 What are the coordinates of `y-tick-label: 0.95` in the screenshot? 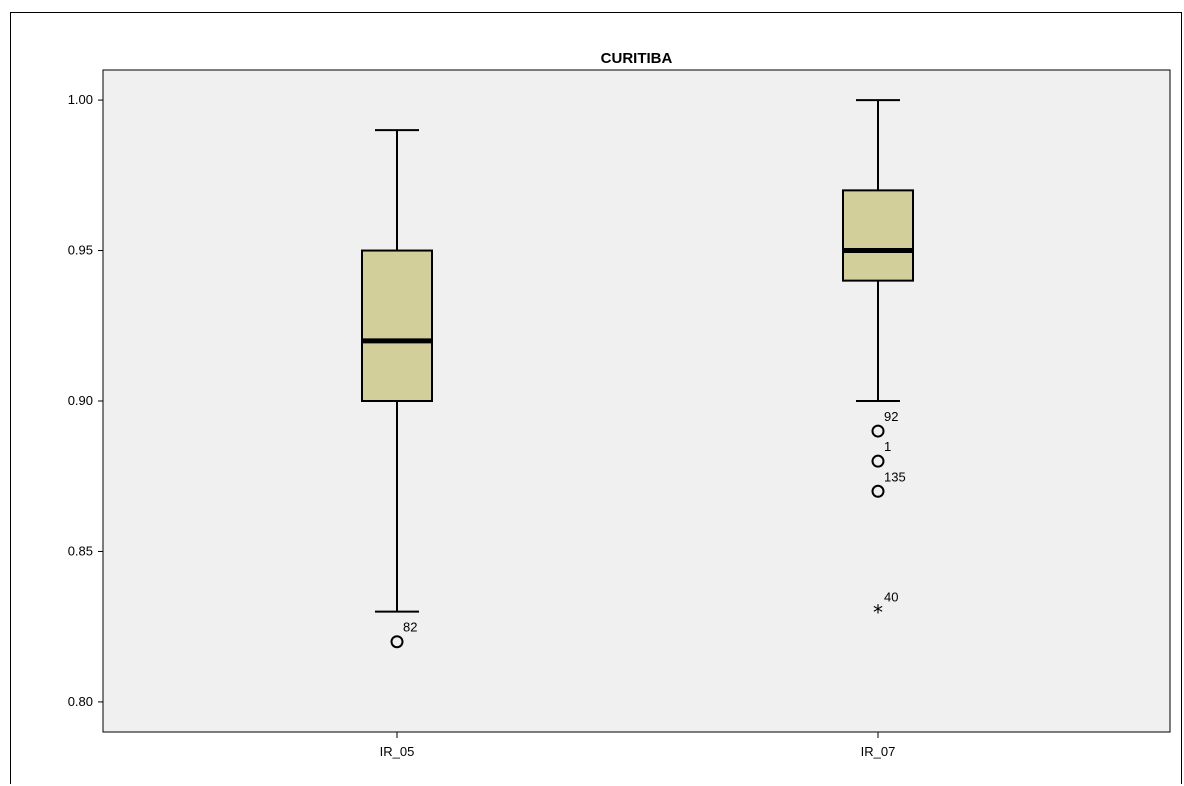 It's located at (80, 250).